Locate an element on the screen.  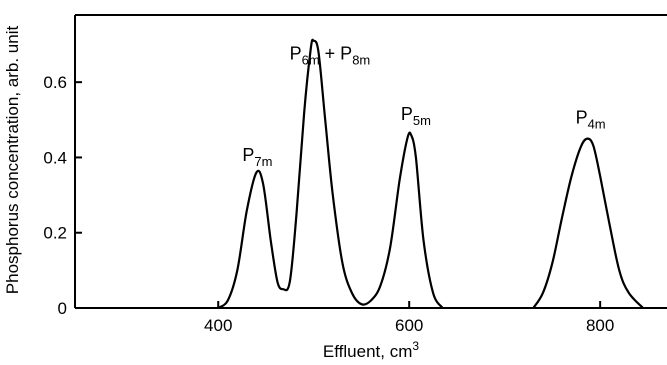
y-axis-label: Phosphorus concentration, arb. unit is located at coordinates (12, 160).